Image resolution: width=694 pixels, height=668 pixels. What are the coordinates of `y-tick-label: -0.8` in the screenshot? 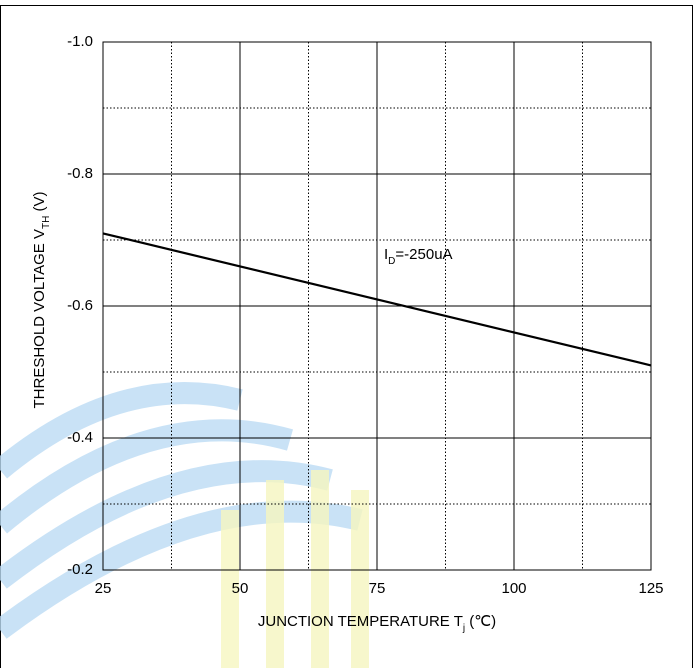 It's located at (80, 173).